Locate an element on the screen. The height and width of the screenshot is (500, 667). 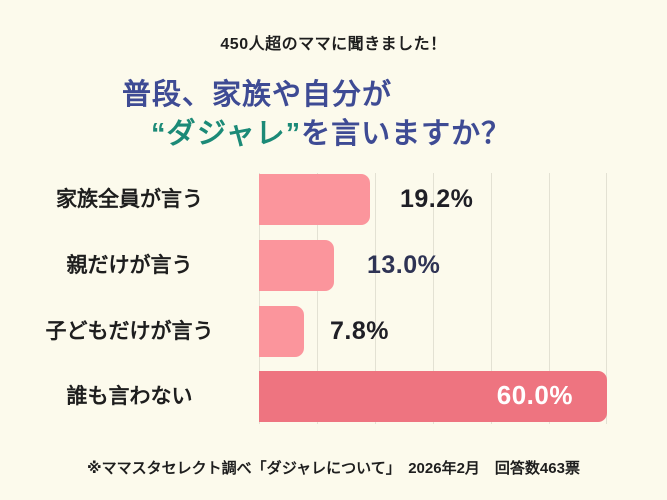
main-title-line2: “ダジャレ”を言いますか？ is located at coordinates (331, 131).